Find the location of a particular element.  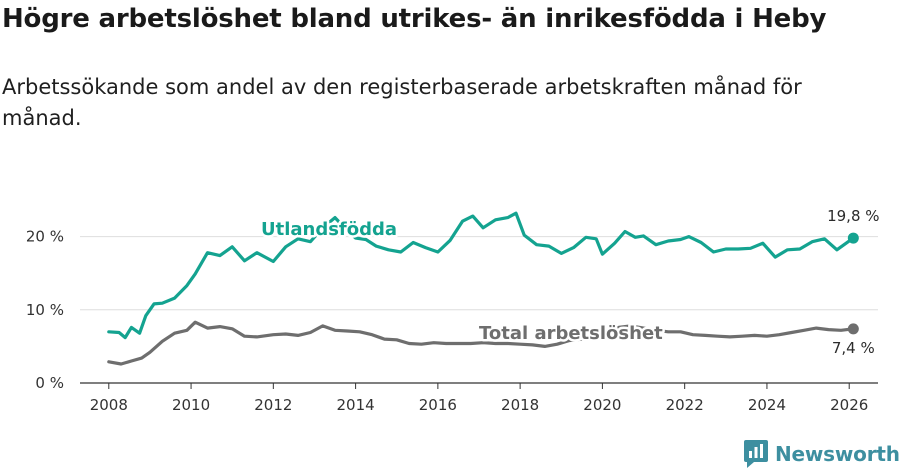

end-markers is located at coordinates (853, 283).